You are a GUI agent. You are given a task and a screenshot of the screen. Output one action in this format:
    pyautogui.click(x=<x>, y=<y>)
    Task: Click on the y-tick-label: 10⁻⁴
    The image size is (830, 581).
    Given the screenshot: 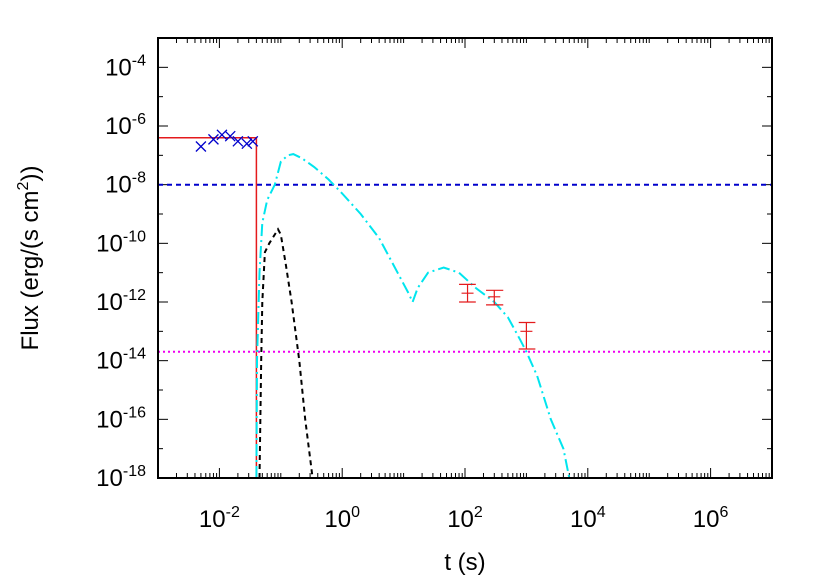 What is the action you would take?
    pyautogui.click(x=125, y=66)
    